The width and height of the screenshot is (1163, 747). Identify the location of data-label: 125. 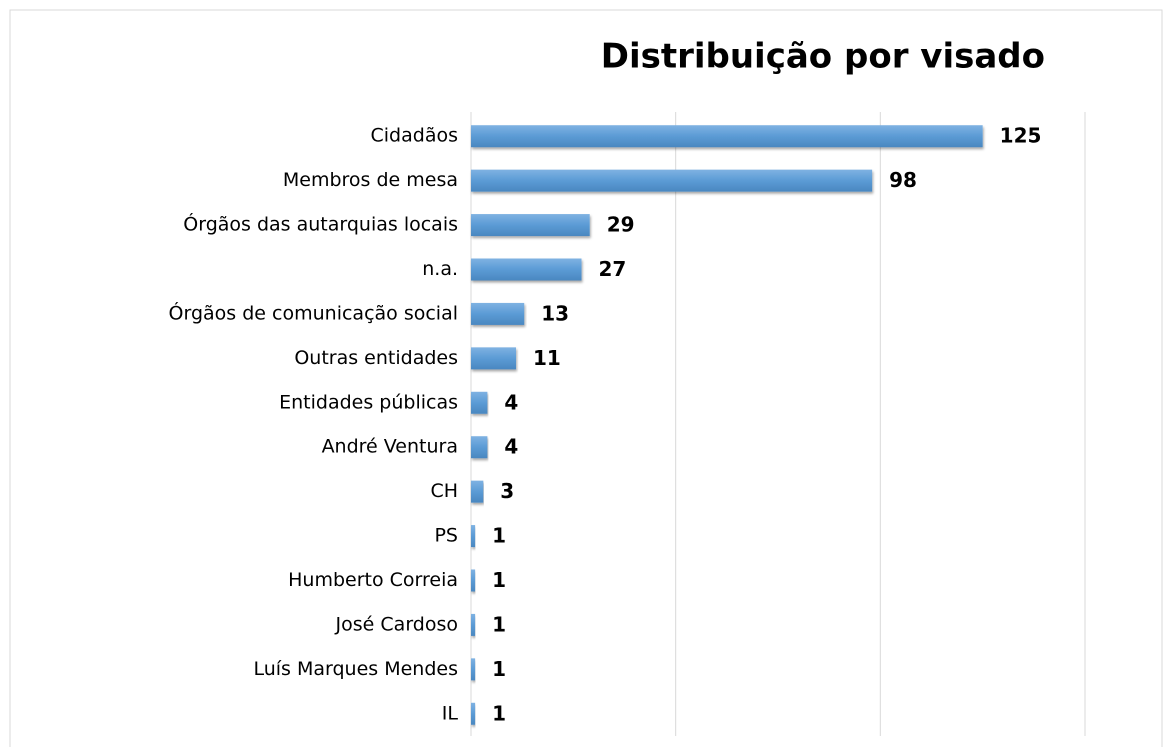
(1021, 136).